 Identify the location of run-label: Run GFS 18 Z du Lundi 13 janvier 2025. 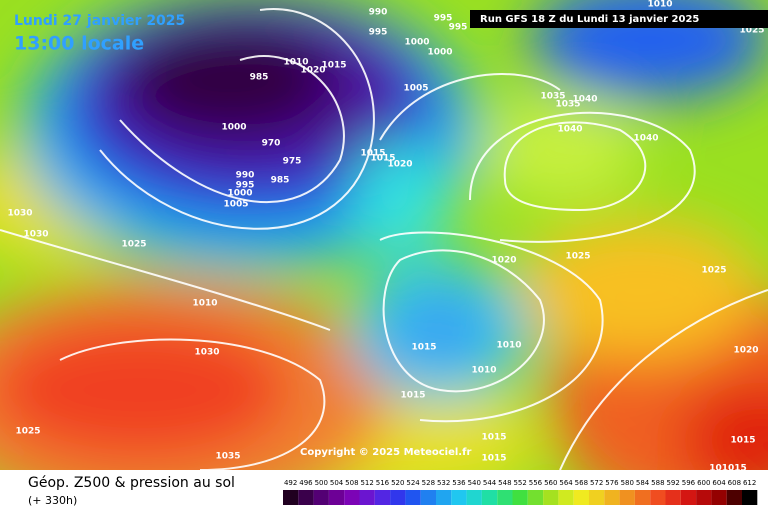
(589, 19).